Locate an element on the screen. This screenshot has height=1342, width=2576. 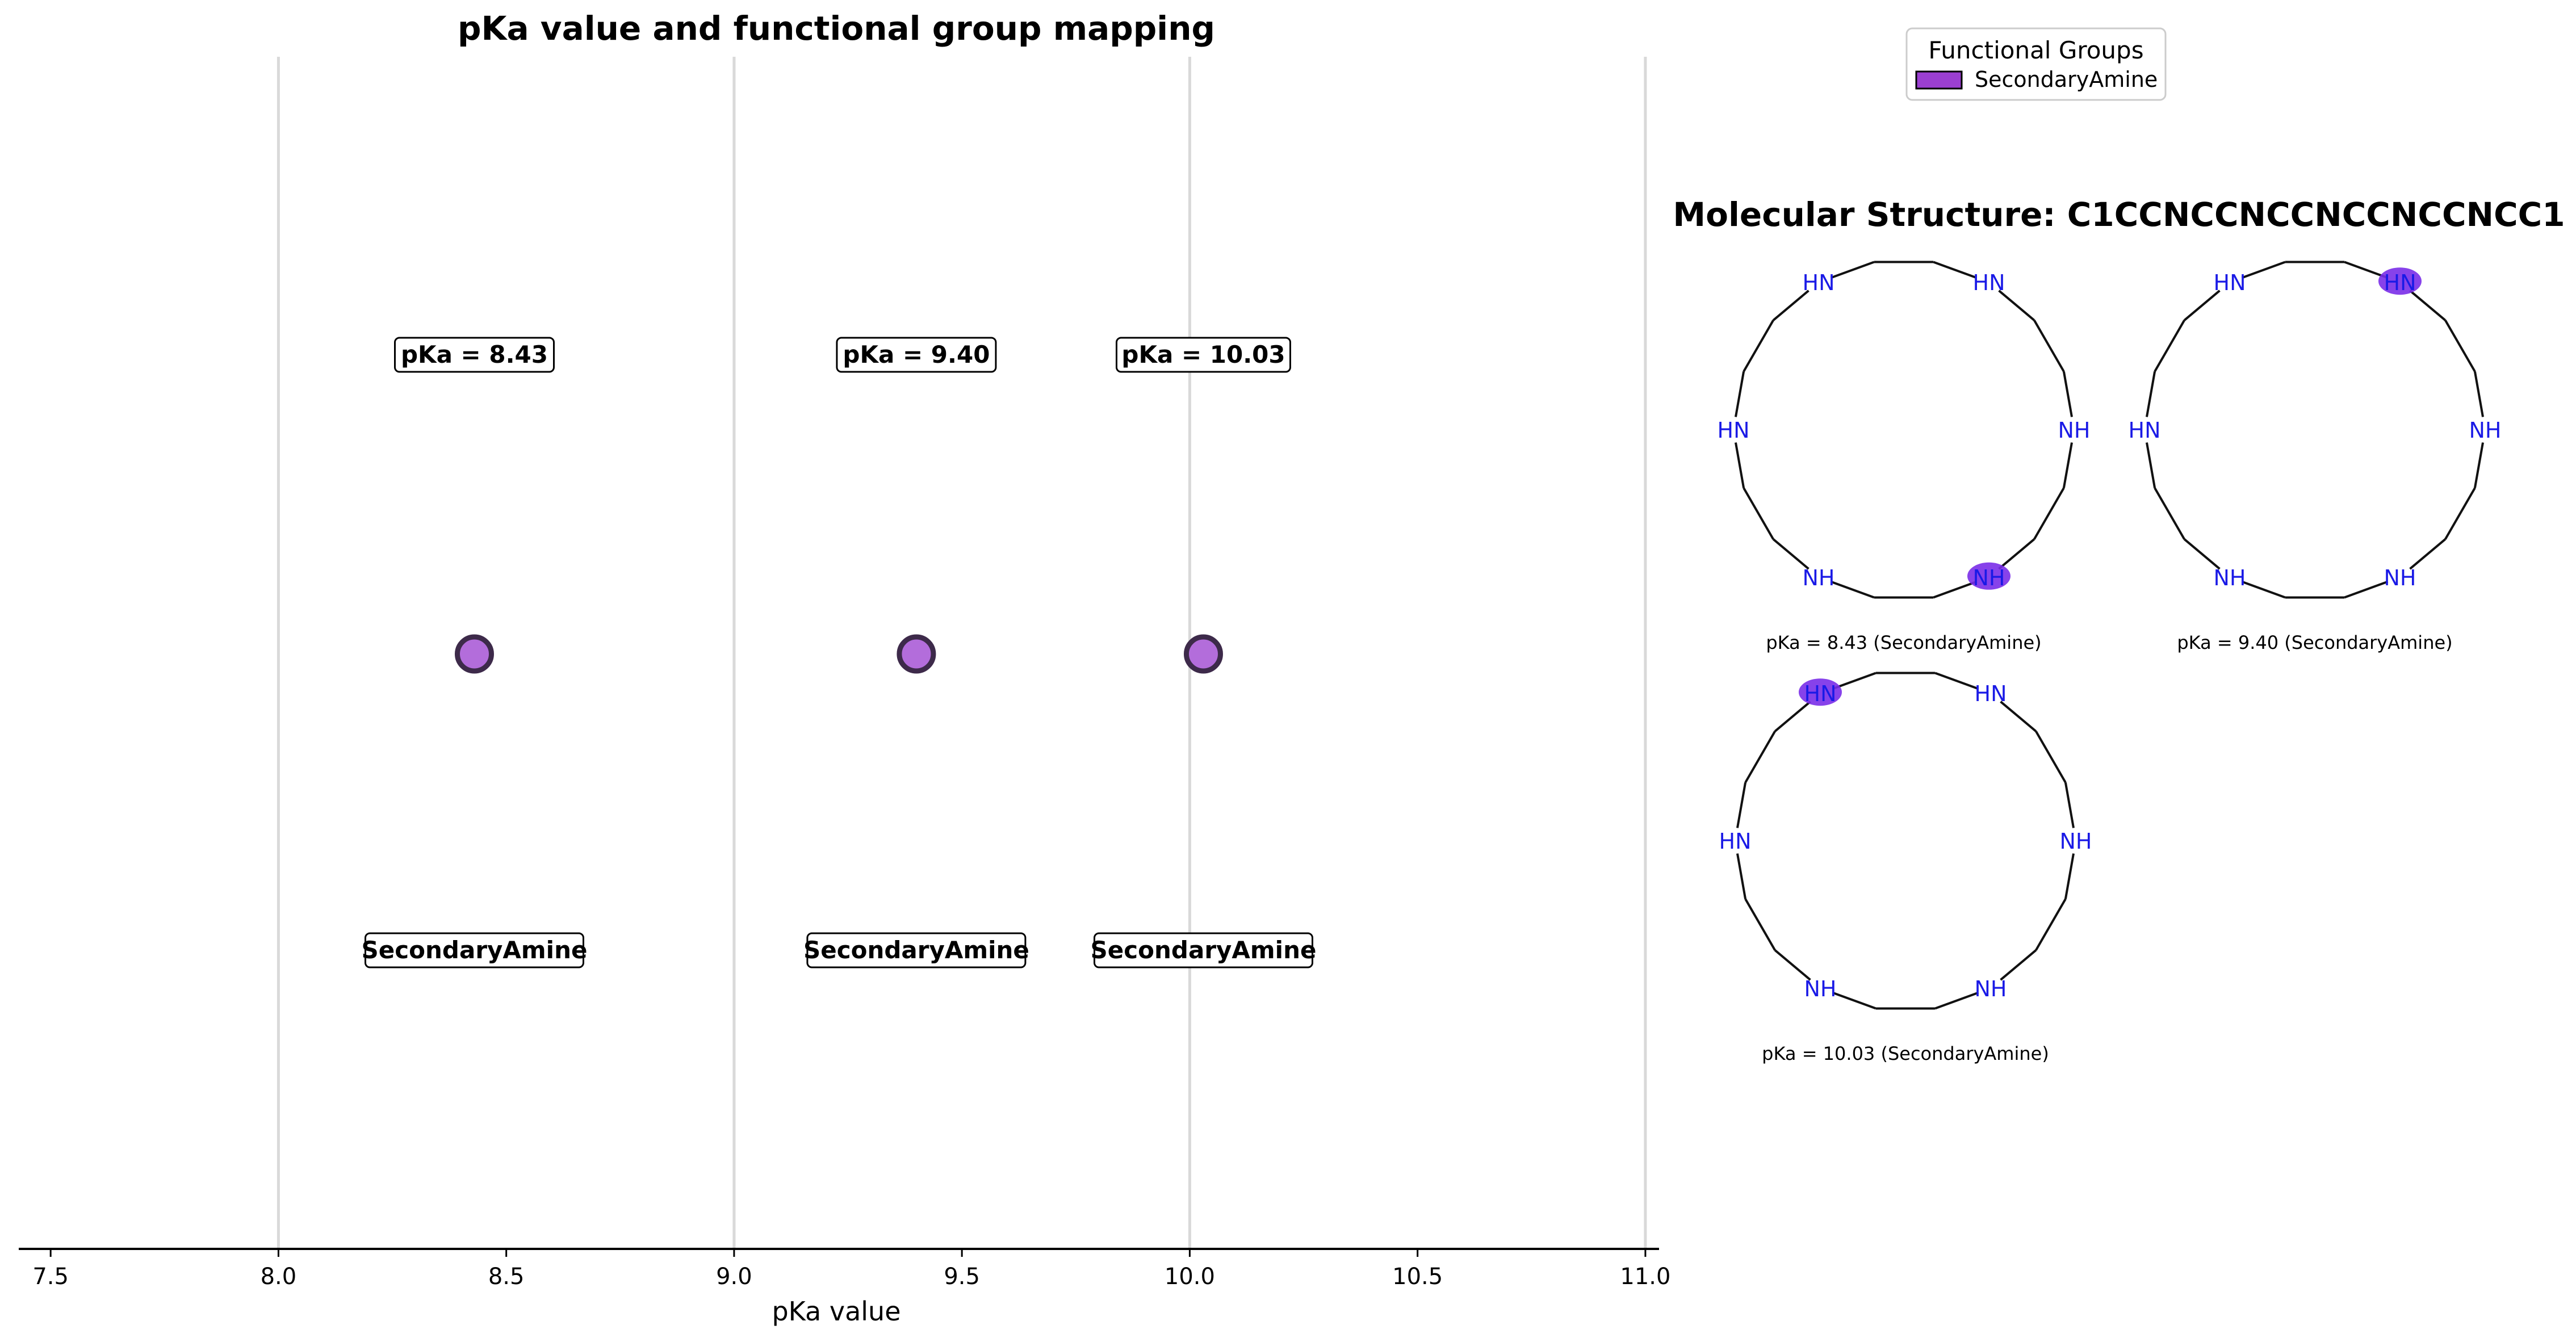
x-tick-label: 7.5 is located at coordinates (50, 1277).